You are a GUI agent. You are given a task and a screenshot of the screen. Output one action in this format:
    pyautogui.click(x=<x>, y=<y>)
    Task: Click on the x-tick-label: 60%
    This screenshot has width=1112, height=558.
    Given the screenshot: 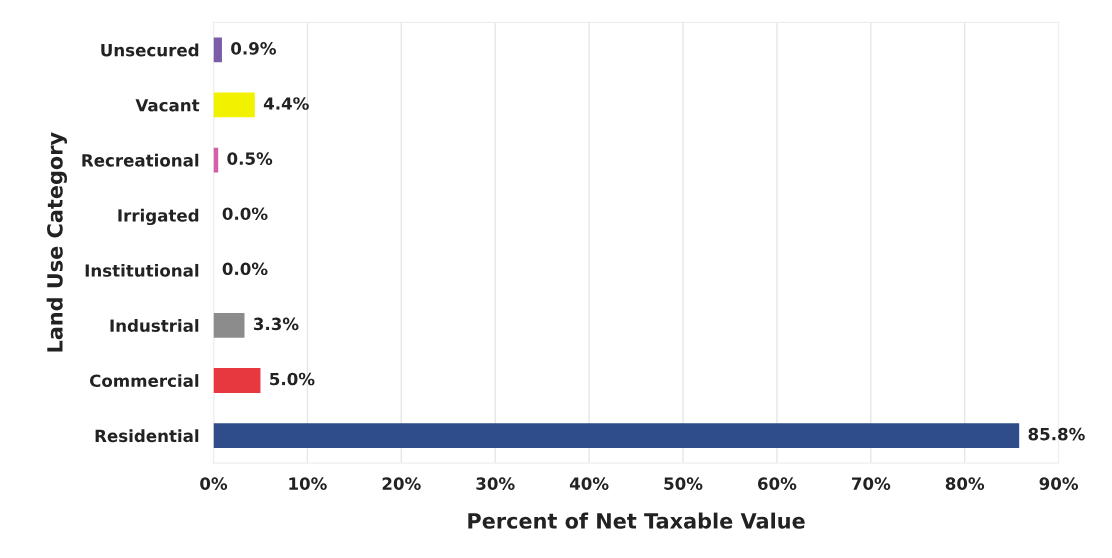 What is the action you would take?
    pyautogui.click(x=777, y=483)
    